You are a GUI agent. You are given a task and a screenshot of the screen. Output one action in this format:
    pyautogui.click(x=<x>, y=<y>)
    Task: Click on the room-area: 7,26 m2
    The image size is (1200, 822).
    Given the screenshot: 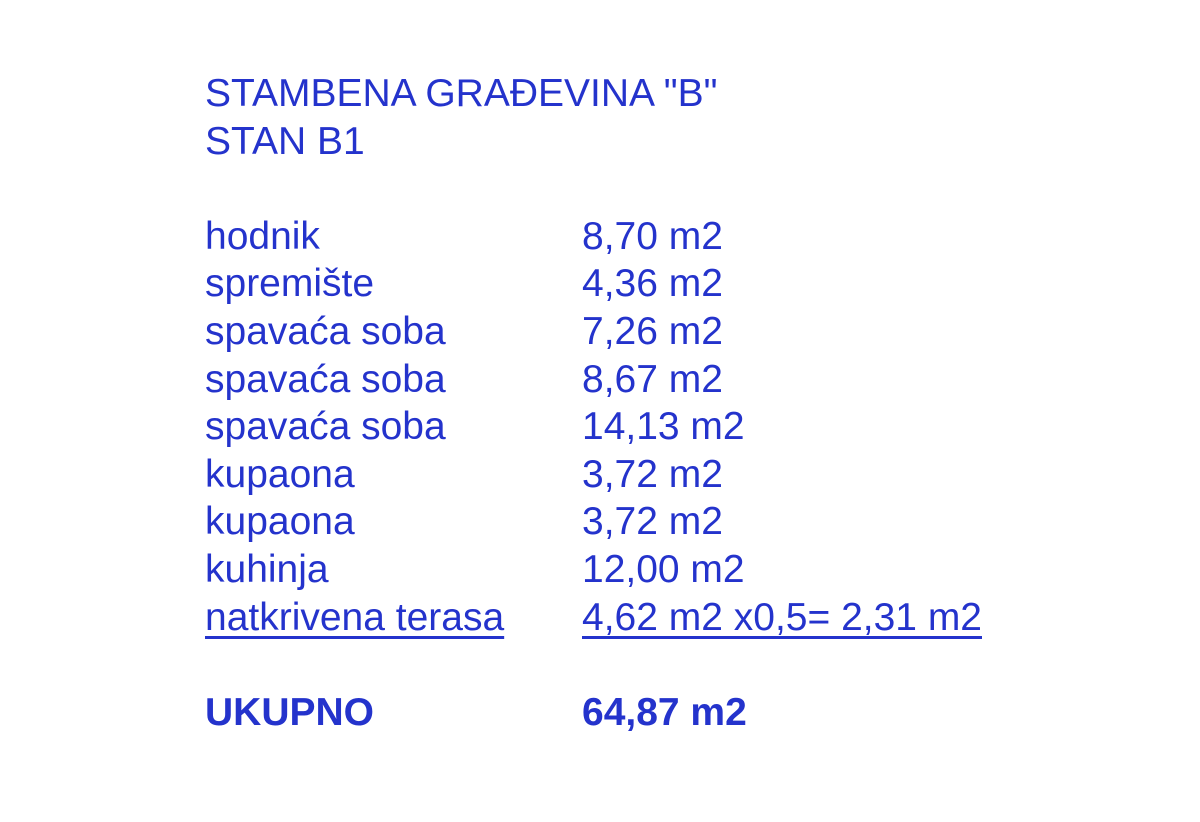 What is the action you would take?
    pyautogui.click(x=652, y=331)
    